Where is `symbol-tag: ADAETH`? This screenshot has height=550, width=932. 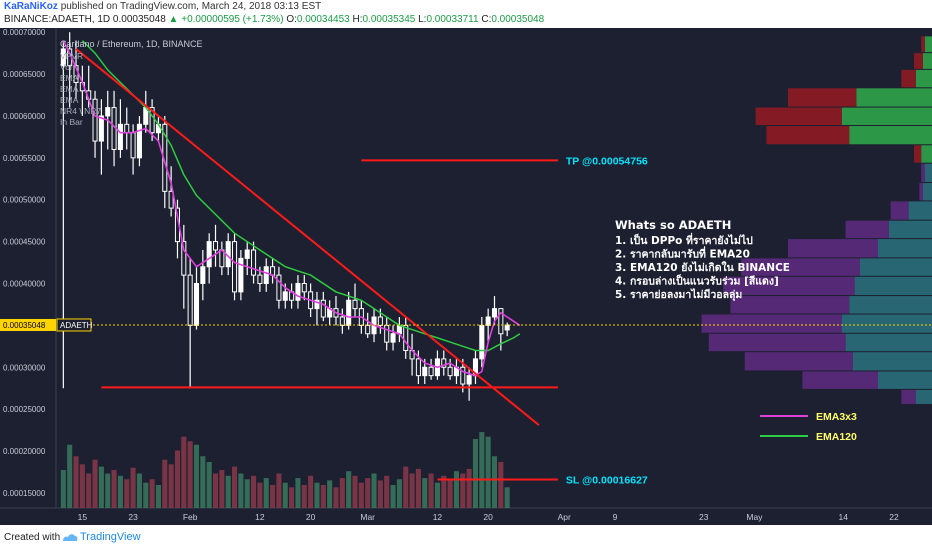
symbol-tag: ADAETH is located at coordinates (76, 325).